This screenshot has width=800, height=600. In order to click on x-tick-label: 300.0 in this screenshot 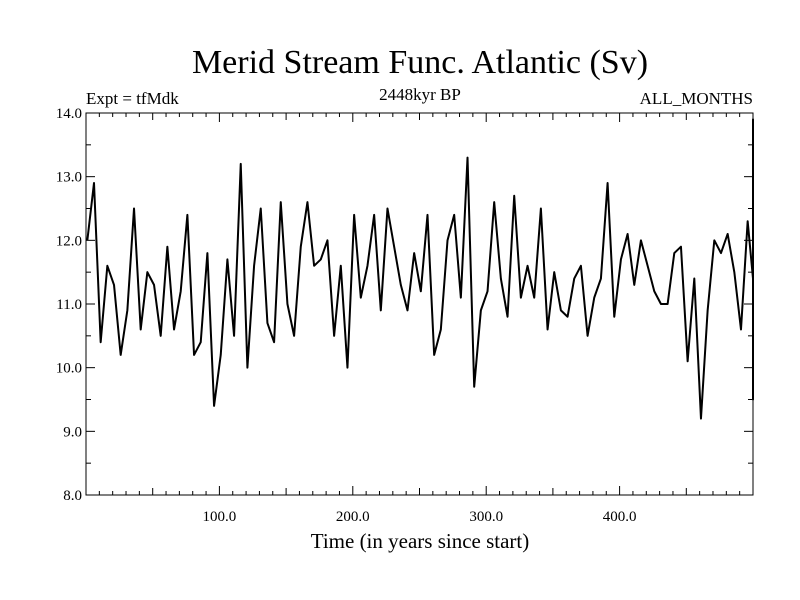, I will do `click(486, 517)`.